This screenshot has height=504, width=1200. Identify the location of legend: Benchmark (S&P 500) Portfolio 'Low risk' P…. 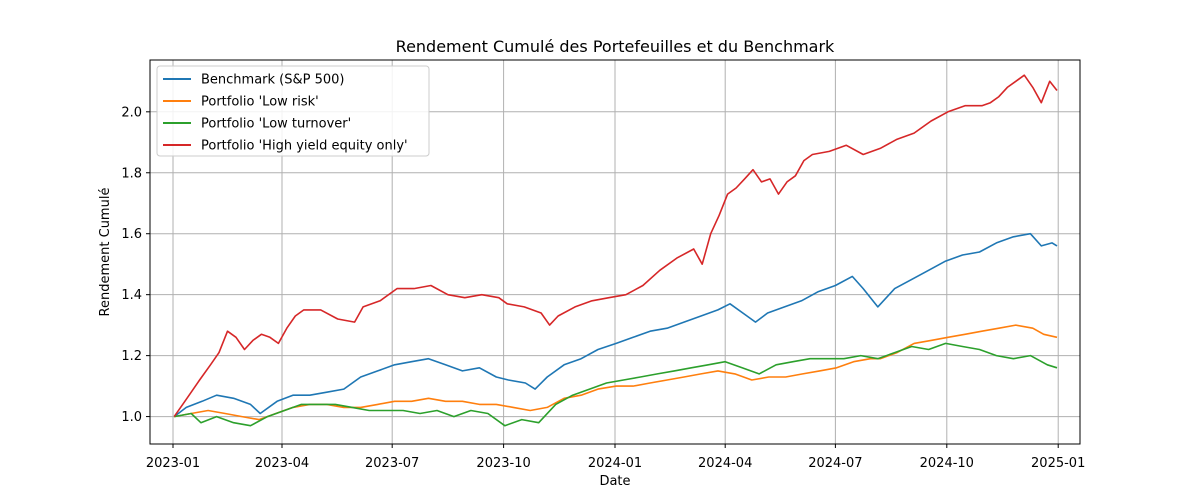
(293, 111).